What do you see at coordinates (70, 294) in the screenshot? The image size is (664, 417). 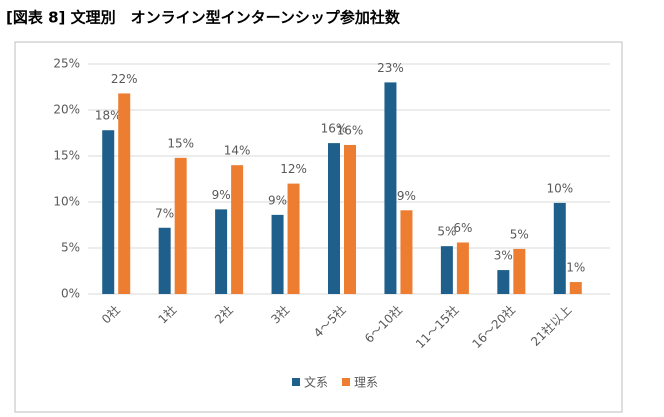 I see `y-tick-label: 0%` at bounding box center [70, 294].